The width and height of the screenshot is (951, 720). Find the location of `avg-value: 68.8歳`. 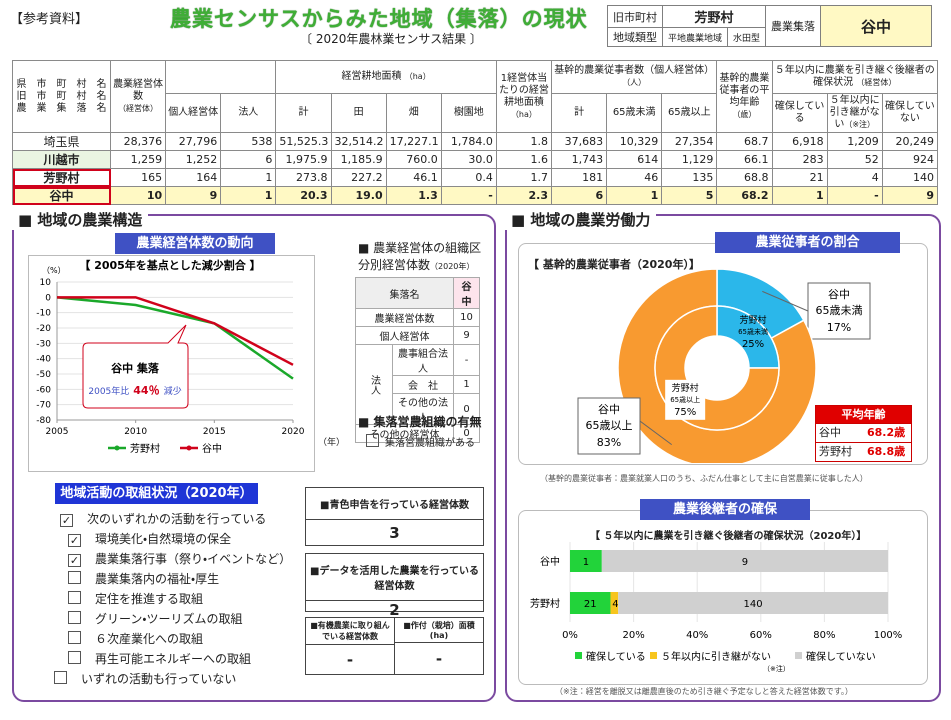

avg-value: 68.8歳 is located at coordinates (886, 451).